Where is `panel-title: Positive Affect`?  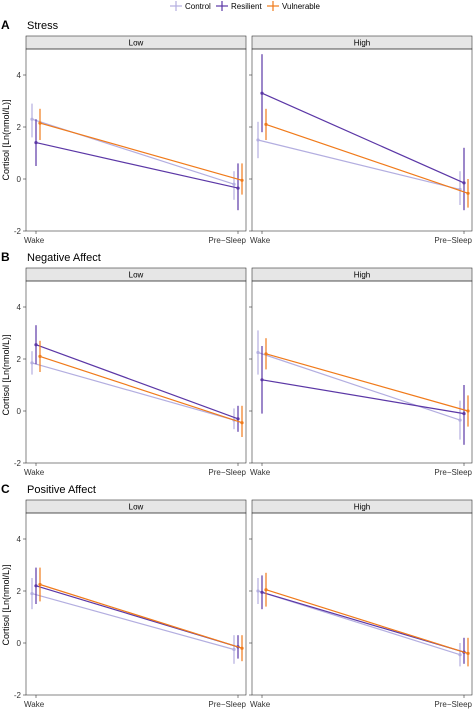 panel-title: Positive Affect is located at coordinates (61, 490).